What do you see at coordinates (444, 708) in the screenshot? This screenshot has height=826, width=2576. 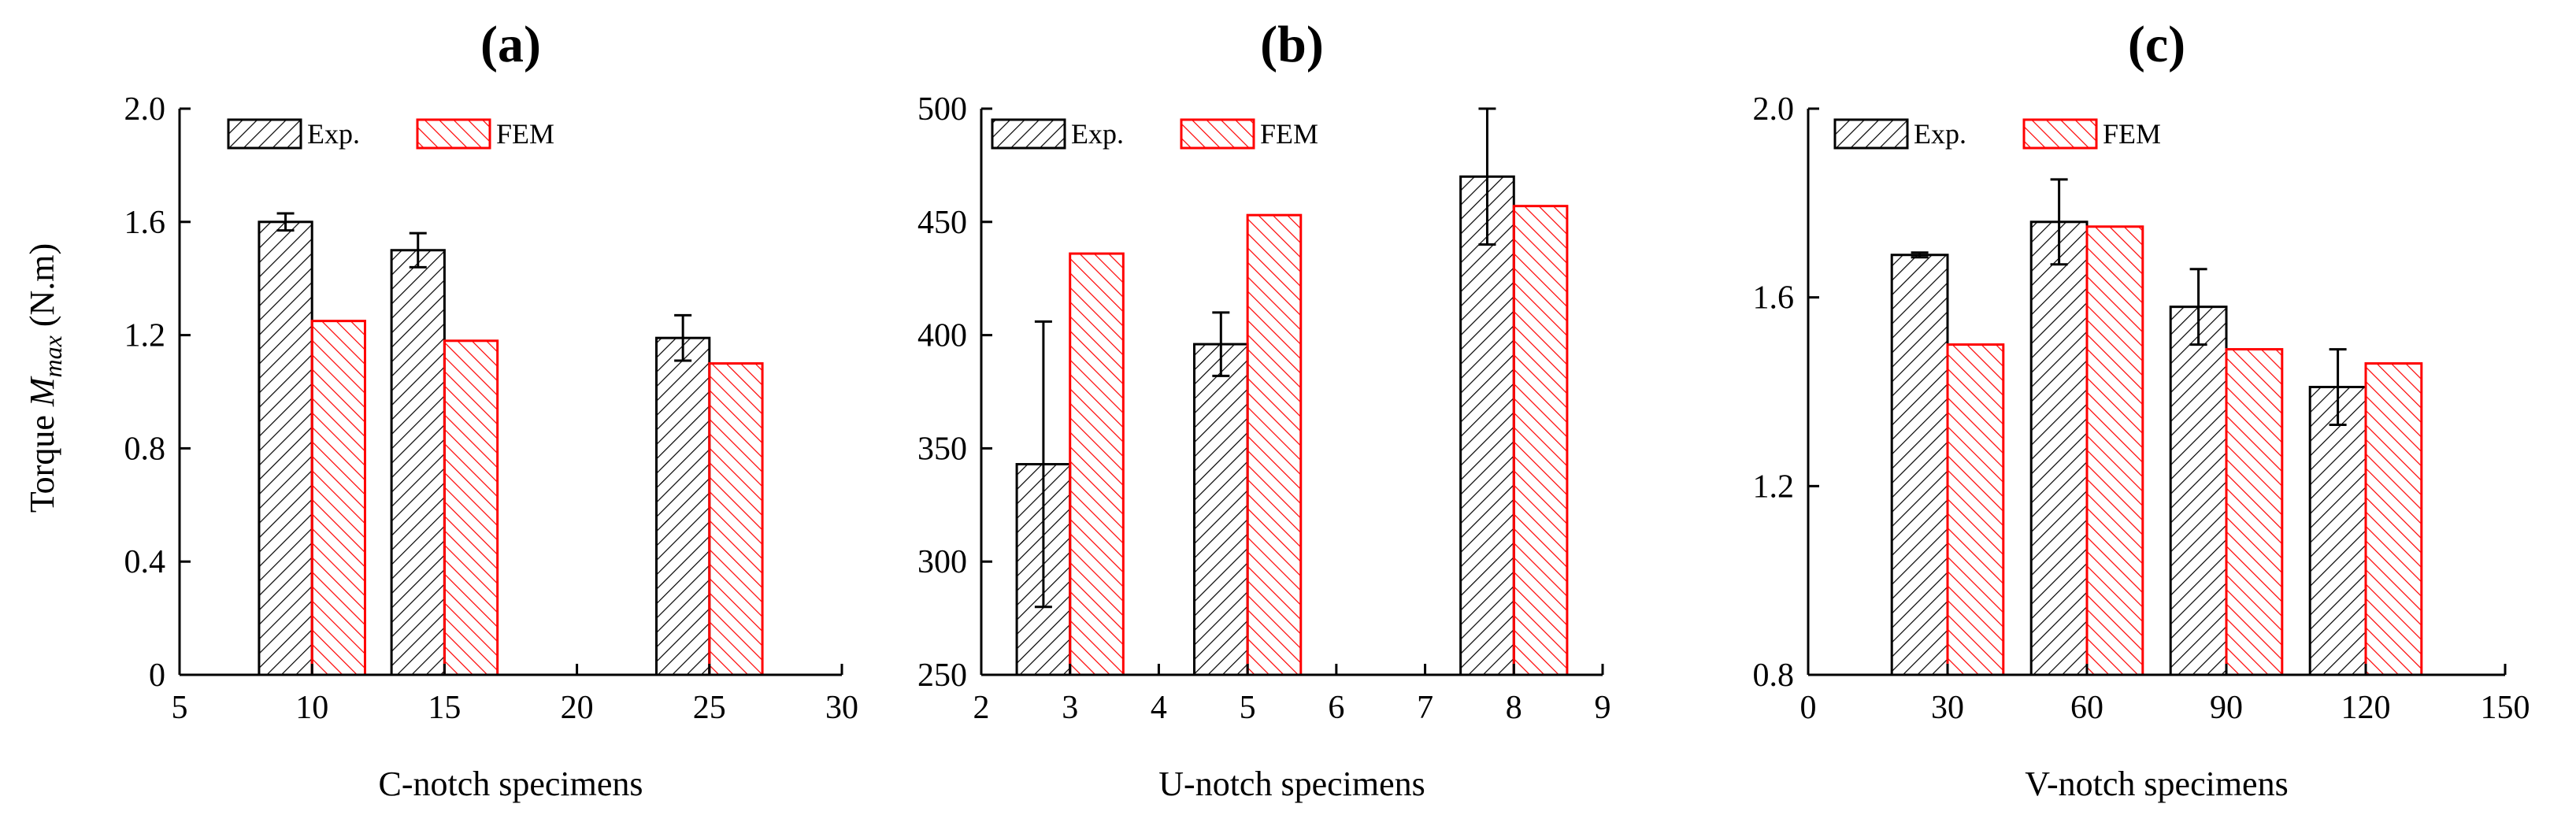 I see `x-tick-label: 15` at bounding box center [444, 708].